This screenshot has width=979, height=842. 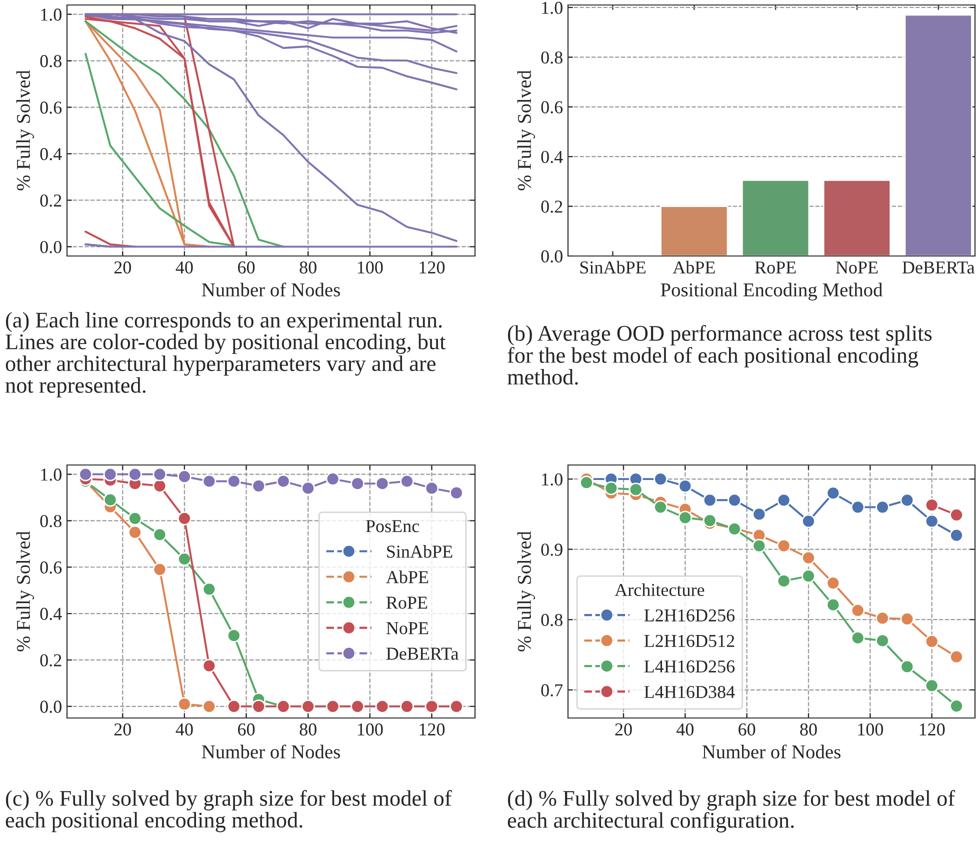 What do you see at coordinates (857, 268) in the screenshot?
I see `x-tick-label: NoPE` at bounding box center [857, 268].